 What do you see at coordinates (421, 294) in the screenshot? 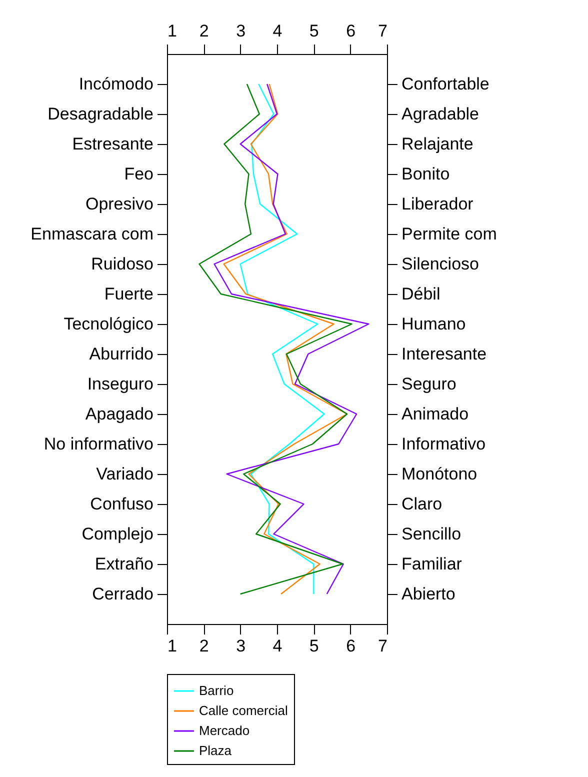
I see `y2-tick-label: Débil` at bounding box center [421, 294].